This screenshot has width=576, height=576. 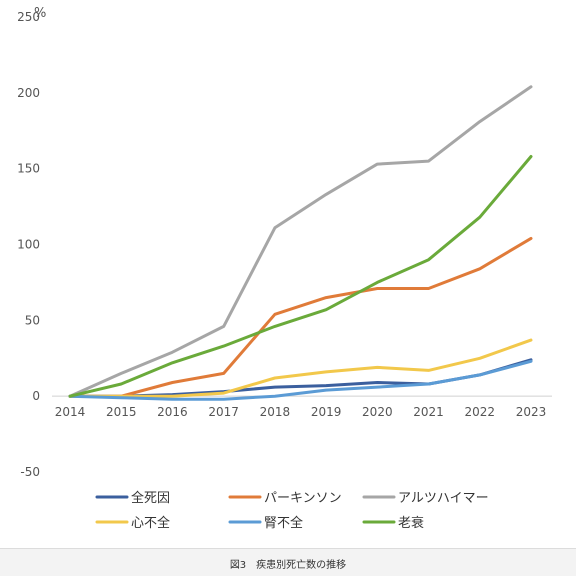 What do you see at coordinates (326, 412) in the screenshot?
I see `x-tick-label: 2019` at bounding box center [326, 412].